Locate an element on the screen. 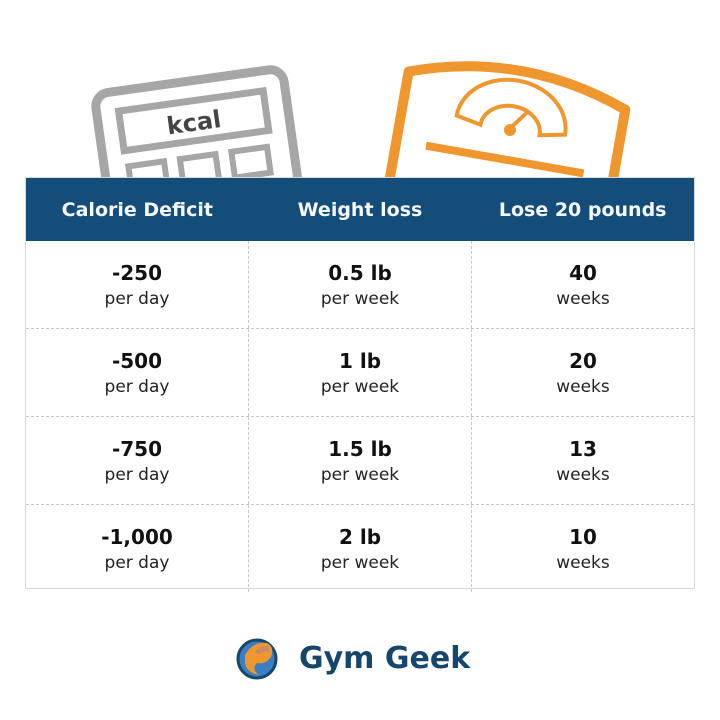 Image resolution: width=720 pixels, height=720 pixels. table-row: -750 per day 1.5 lb per week 13 weeks is located at coordinates (360, 460).